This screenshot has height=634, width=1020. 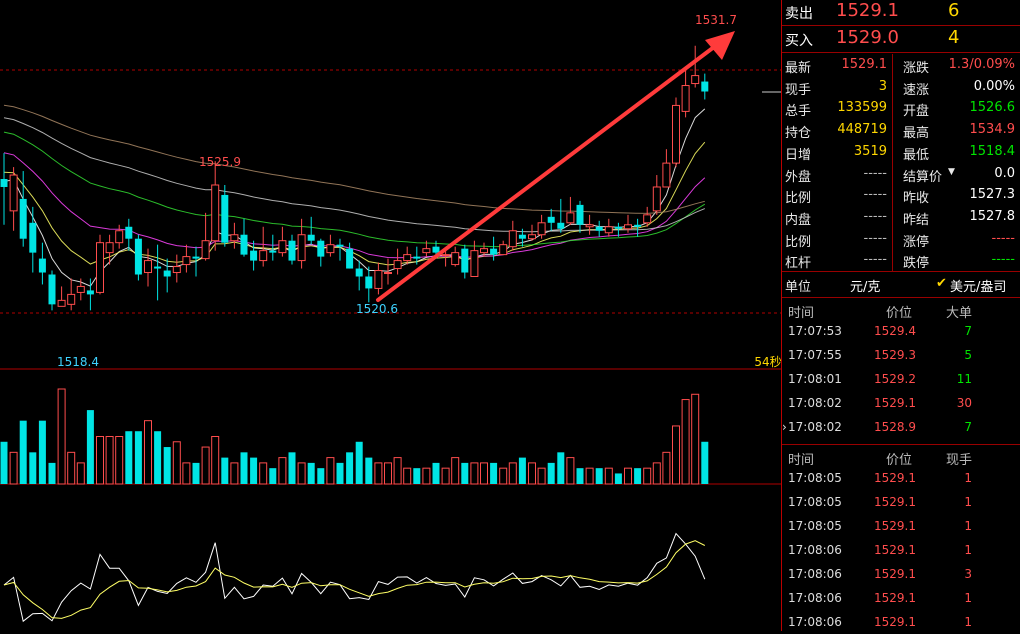 I want to click on indicator-fast-line, so click(x=354, y=577).